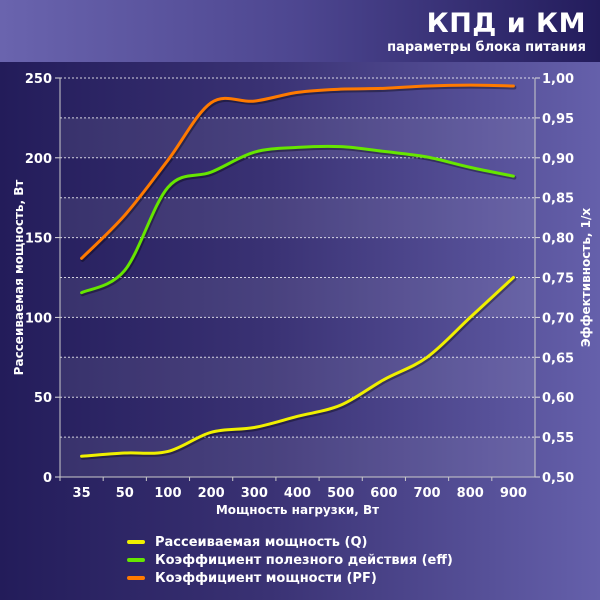 The image size is (600, 600). I want to click on legend-item: Рассеиваемая мощность (Q), so click(290, 542).